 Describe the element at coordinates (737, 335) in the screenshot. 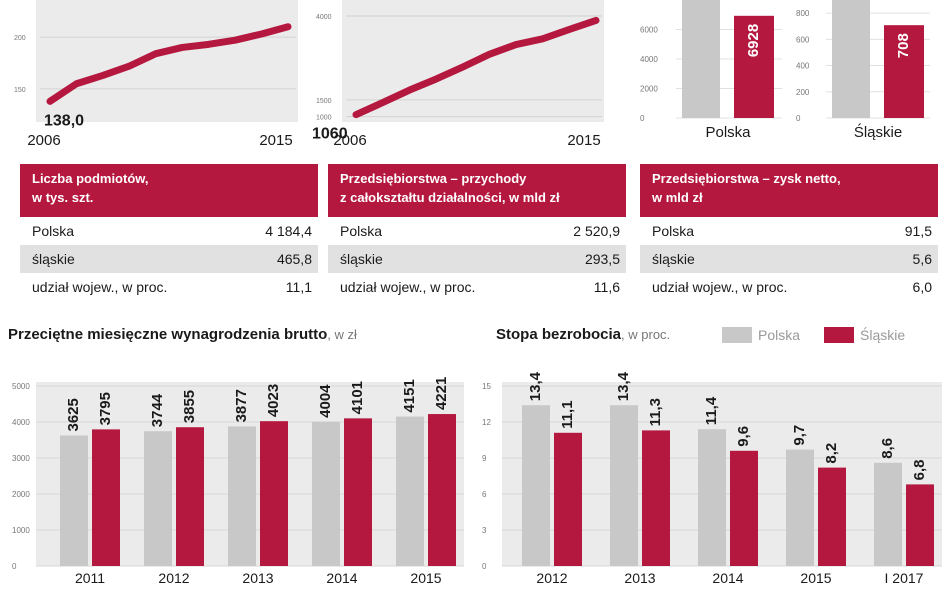

I see `legend-swatch-polska` at that location.